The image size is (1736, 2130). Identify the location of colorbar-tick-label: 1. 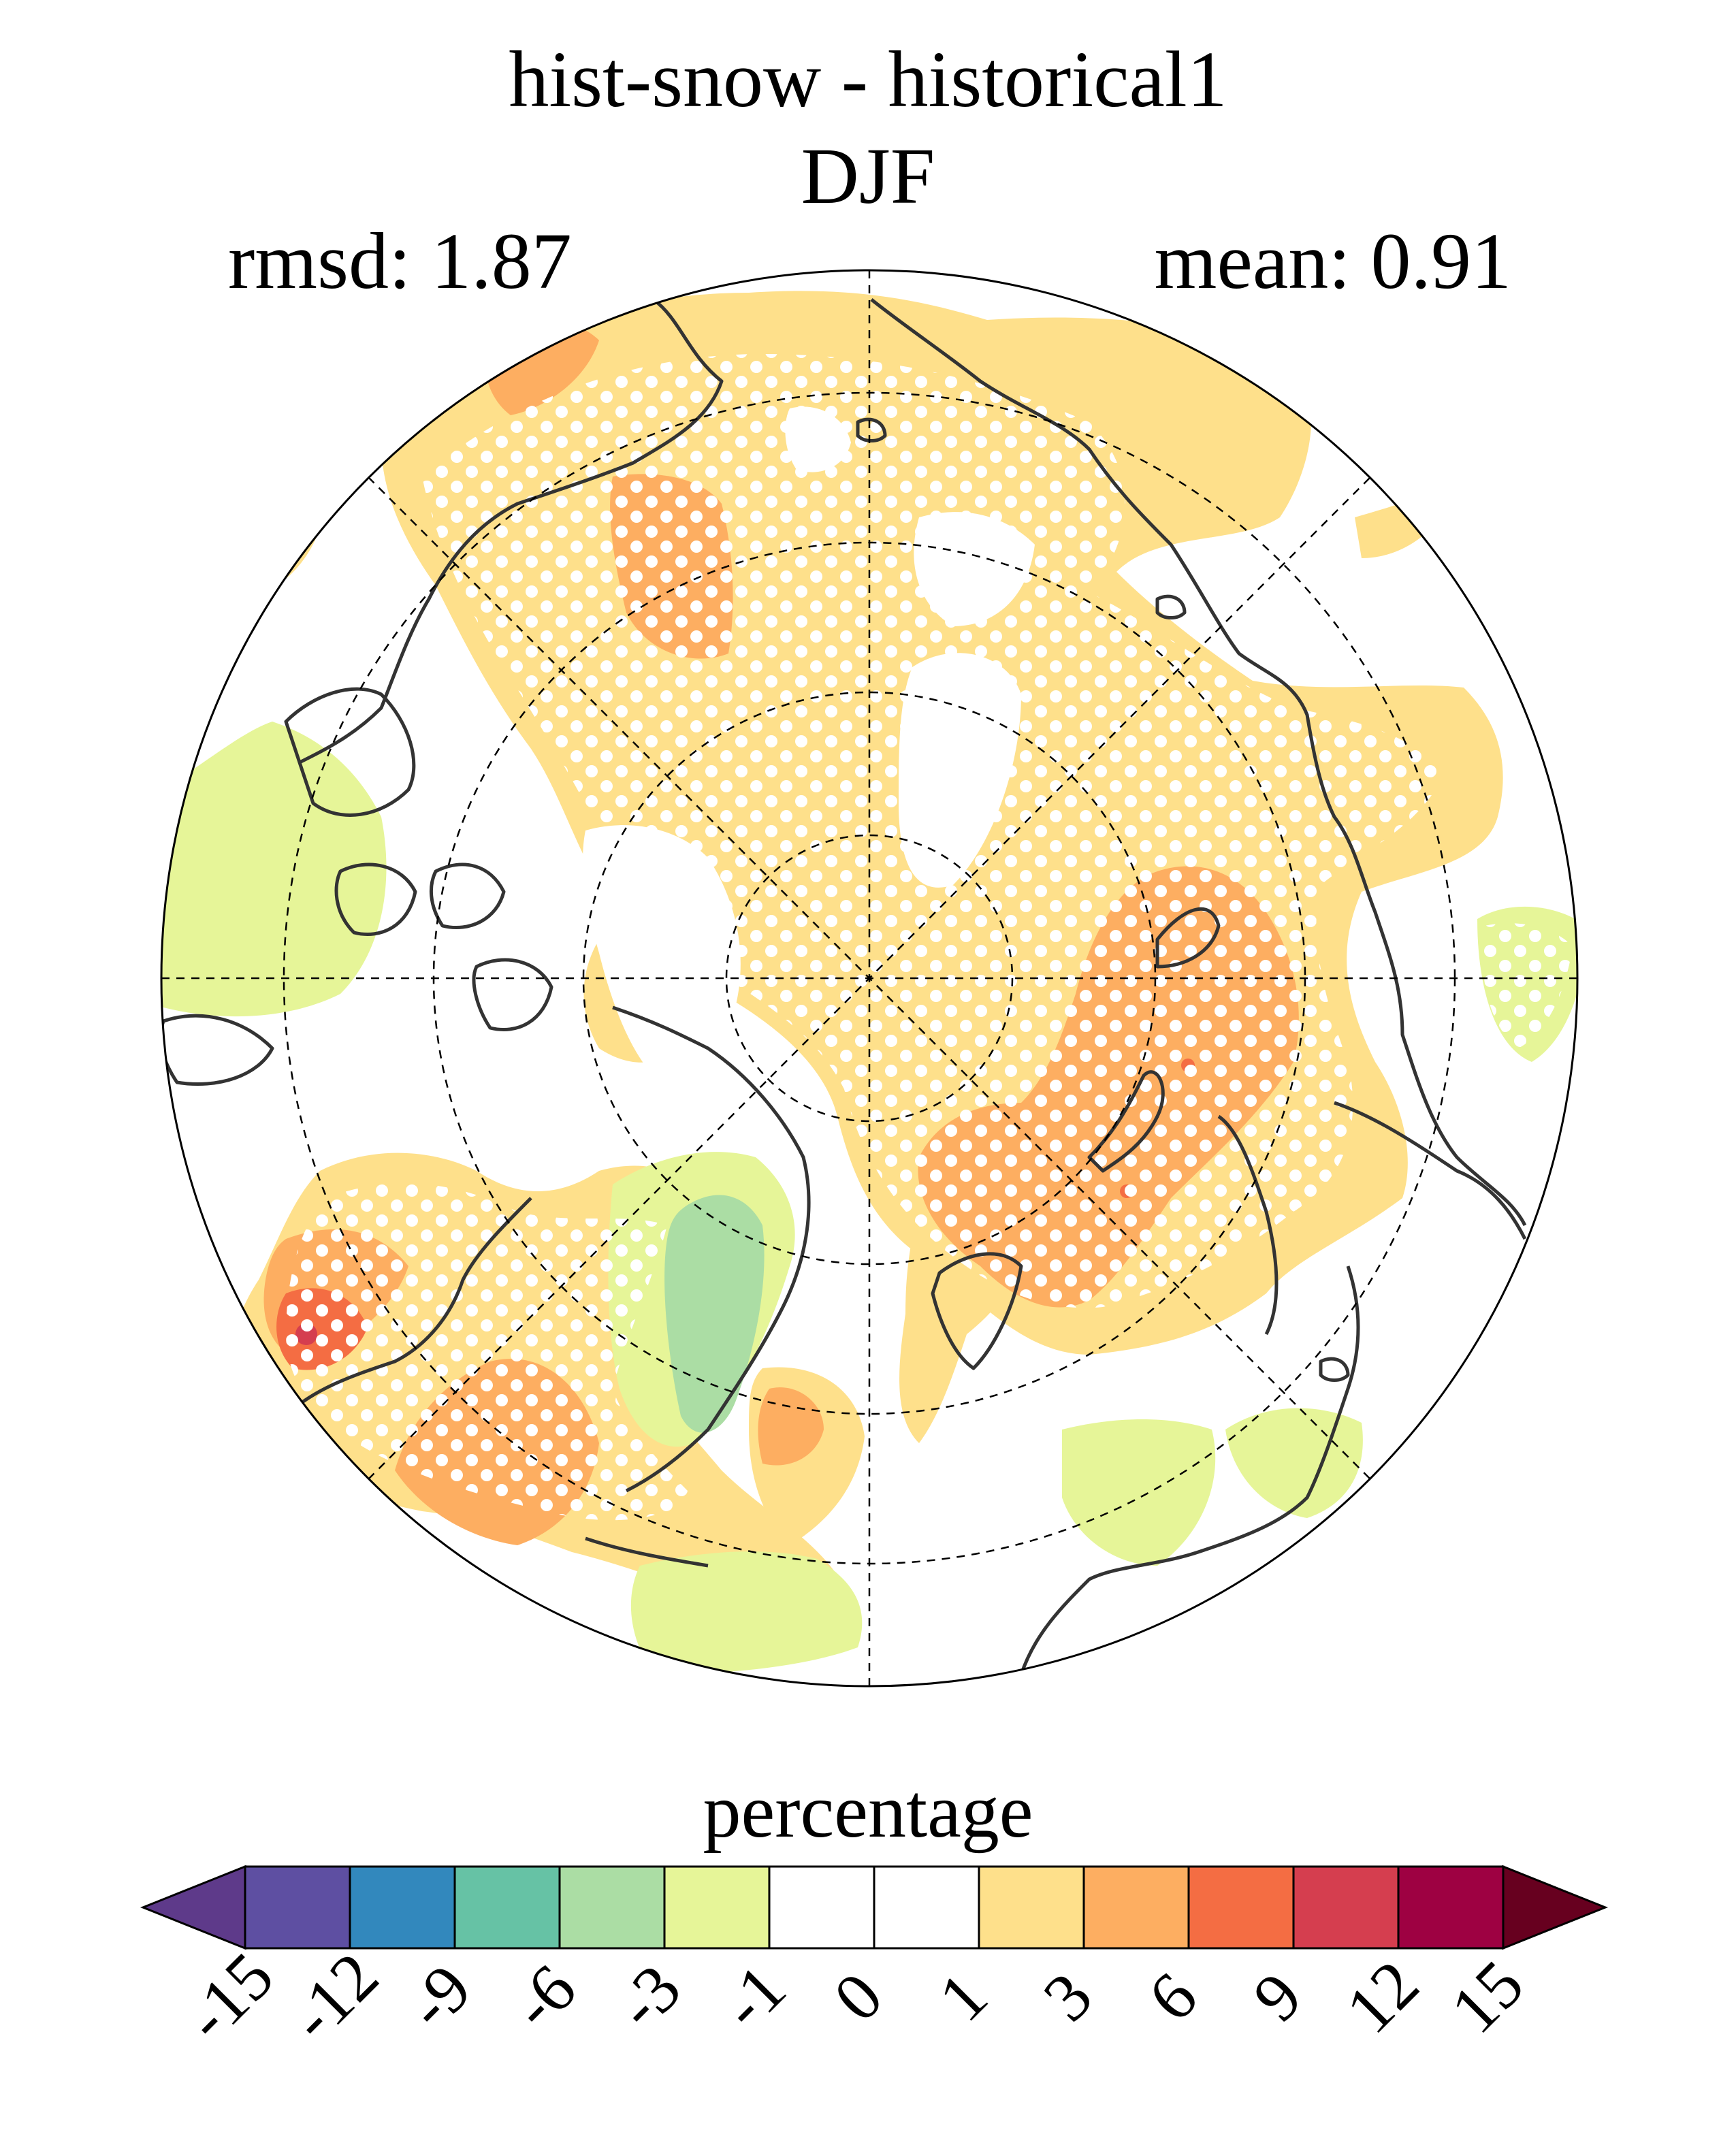
(962, 1996).